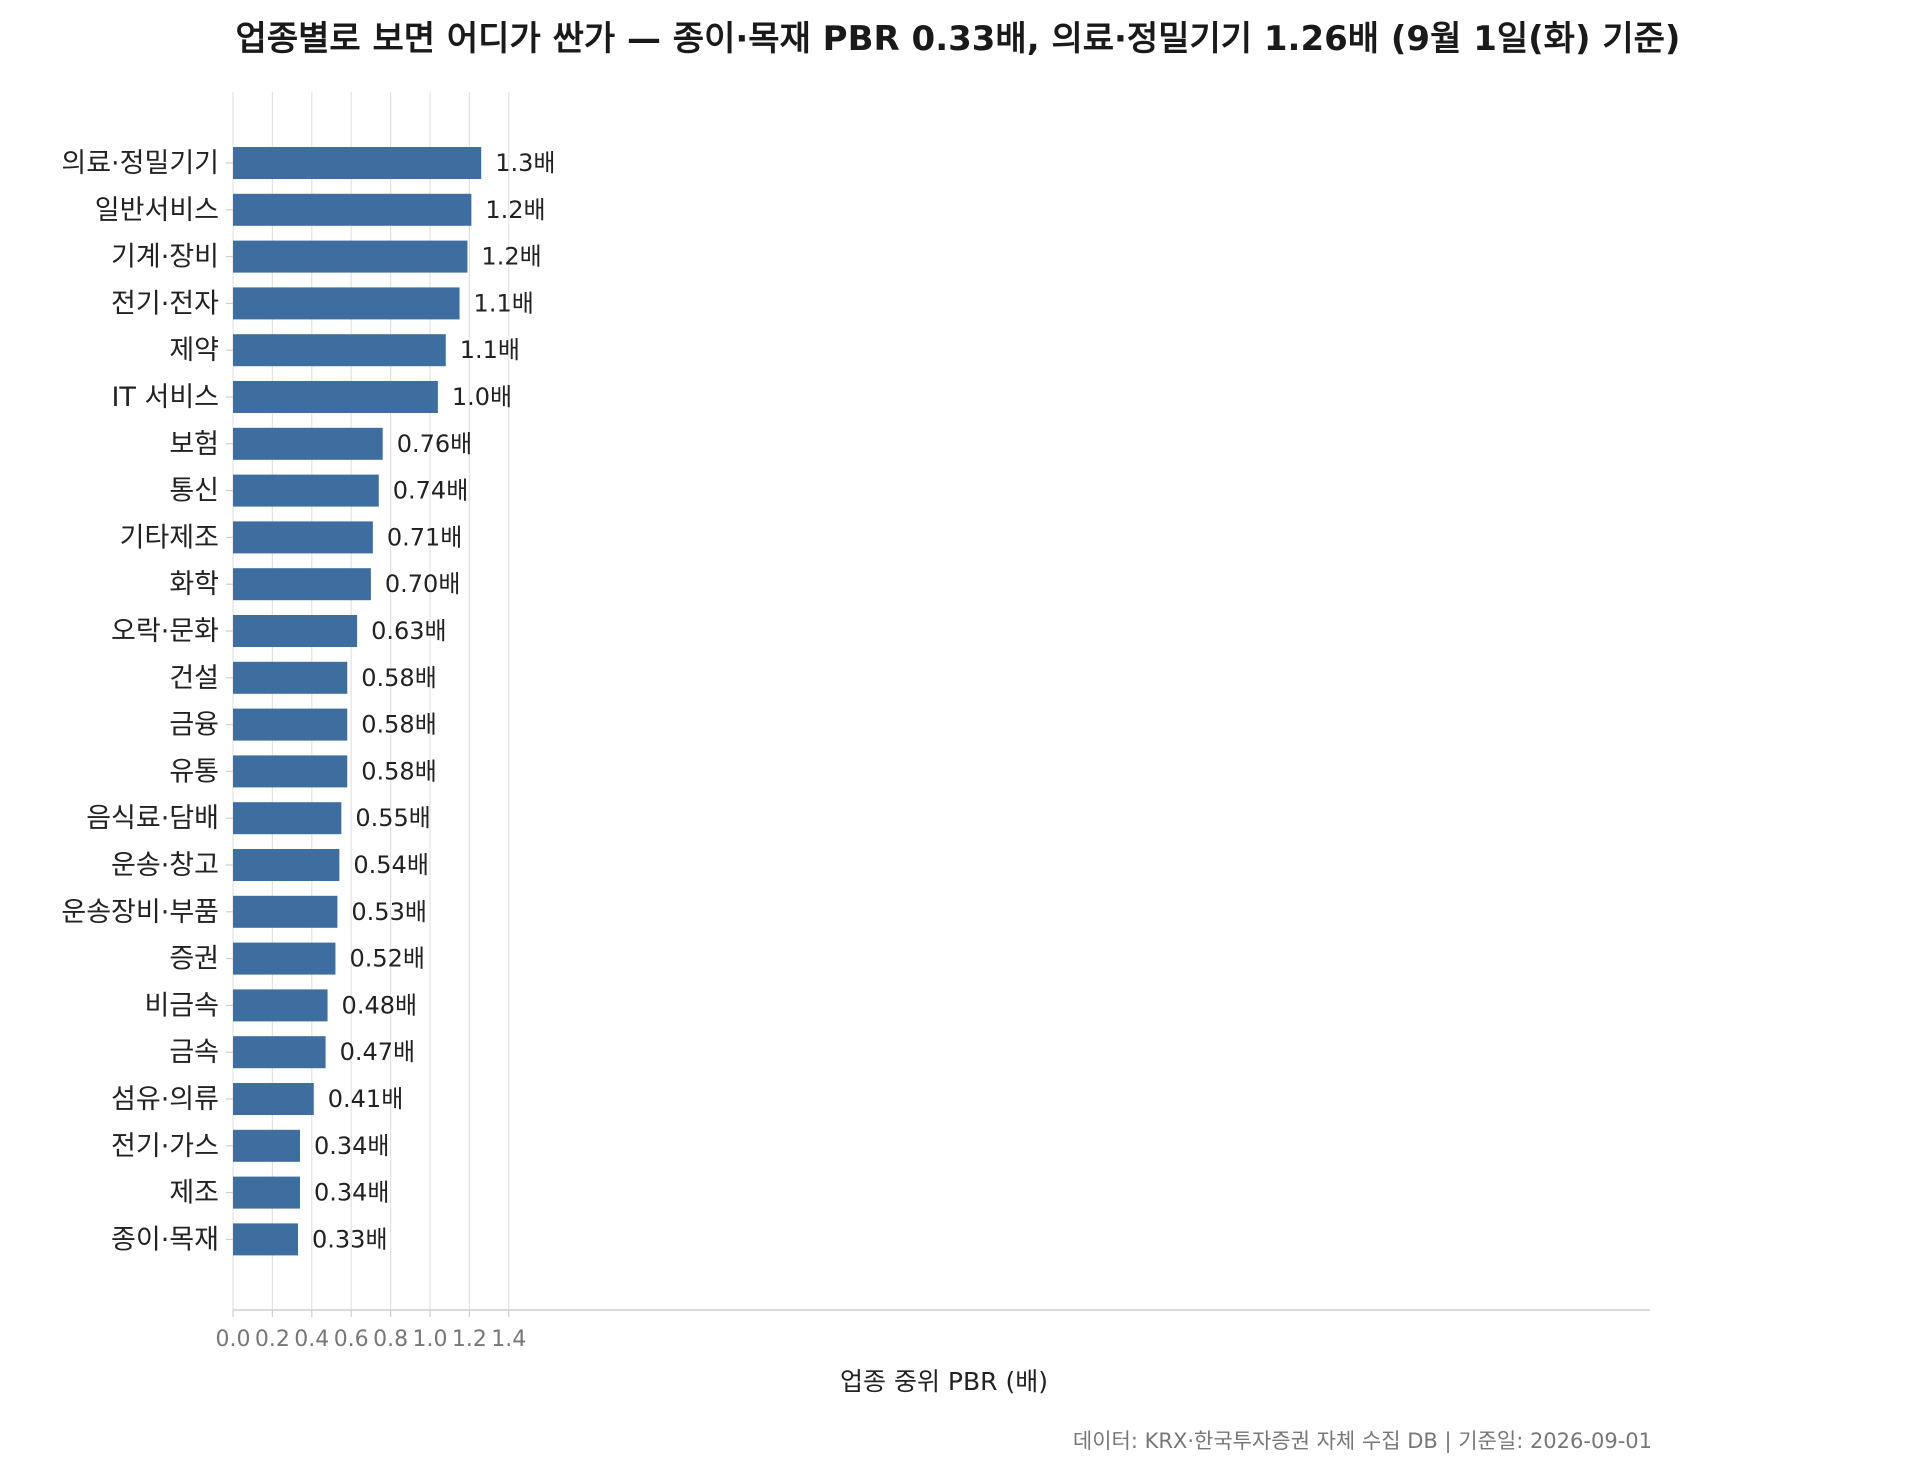 This screenshot has height=1471, width=1917. Describe the element at coordinates (508, 1339) in the screenshot. I see `x-tick-label: 1.4` at that location.